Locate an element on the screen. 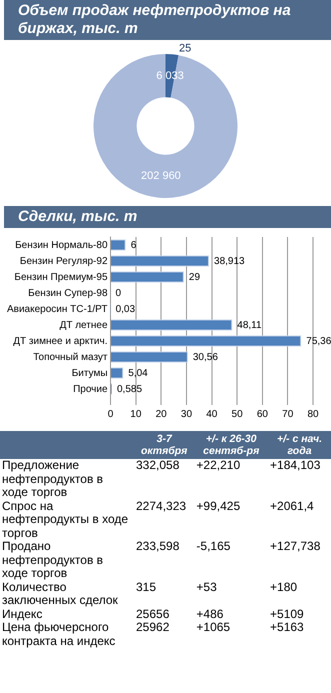  chart-title: Сделки, тыс. т is located at coordinates (167, 217).